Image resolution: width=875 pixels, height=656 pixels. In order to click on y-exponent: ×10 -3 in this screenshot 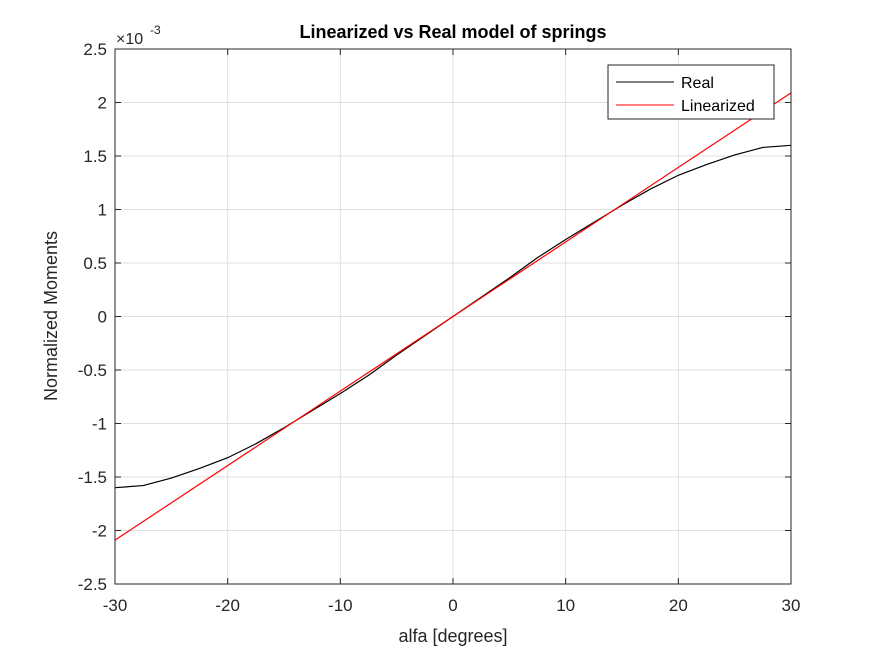, I will do `click(138, 35)`.